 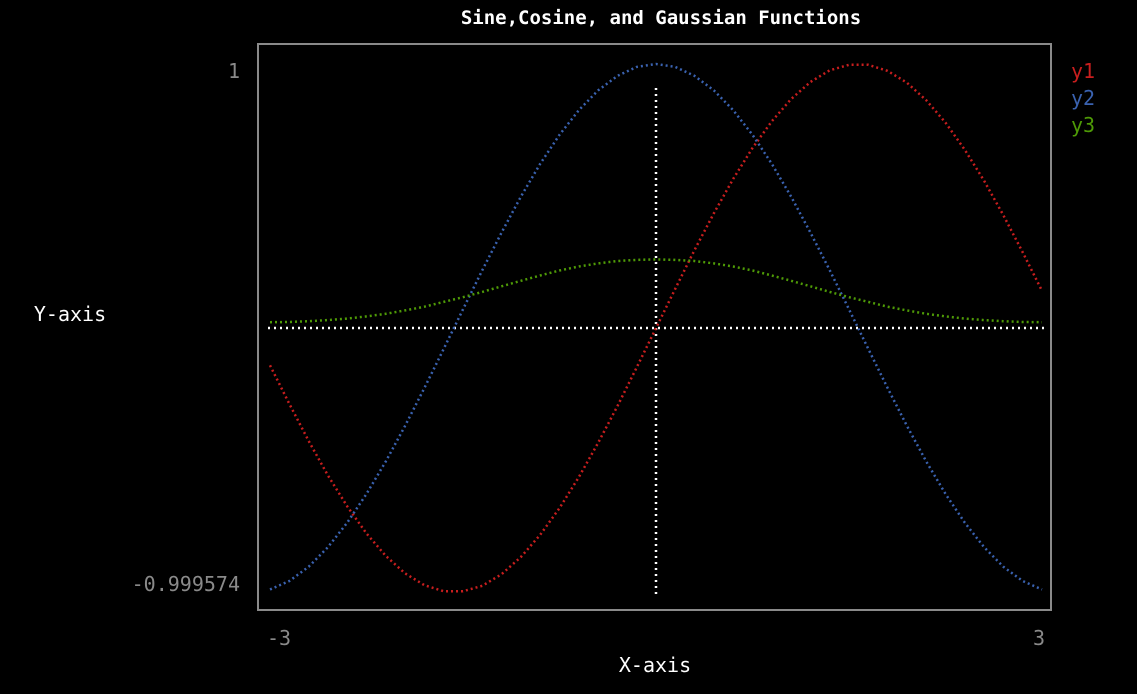 I want to click on x-tick-label-min: -3, so click(x=279, y=638).